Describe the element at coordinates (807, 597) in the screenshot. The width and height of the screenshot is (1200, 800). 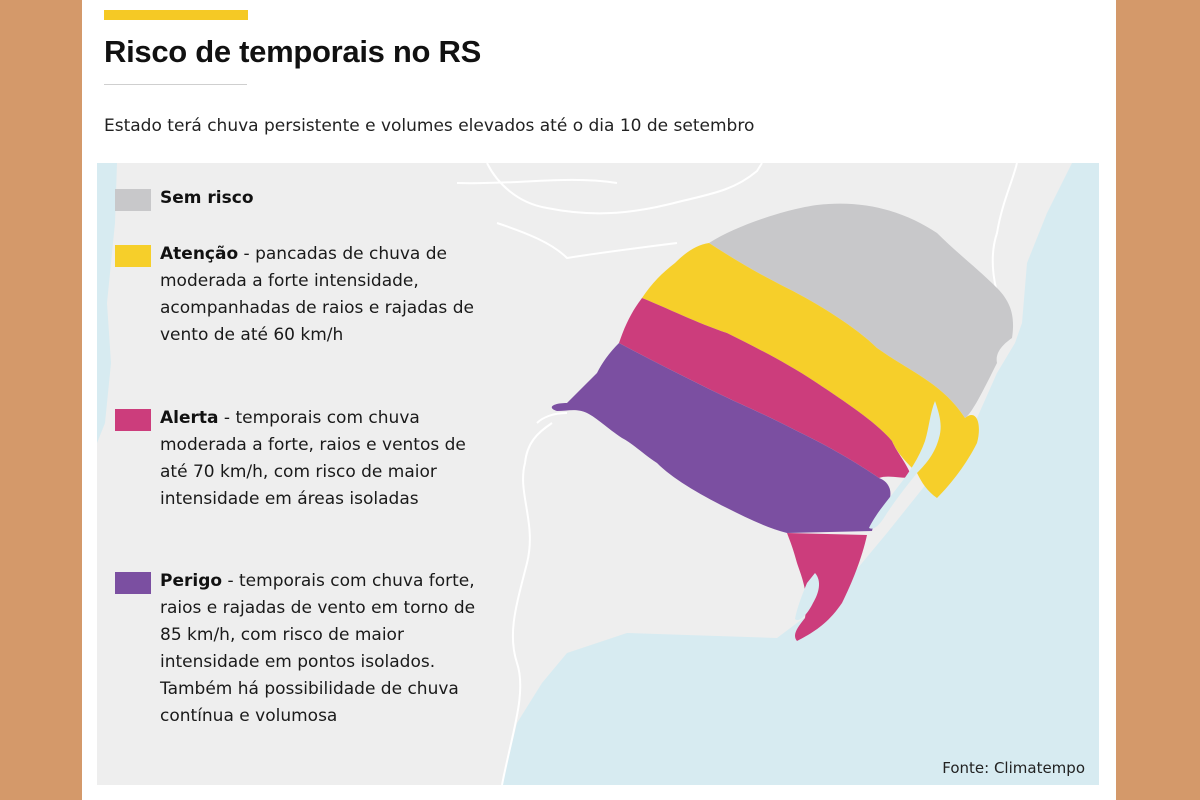
I see `lagoa-mirim` at that location.